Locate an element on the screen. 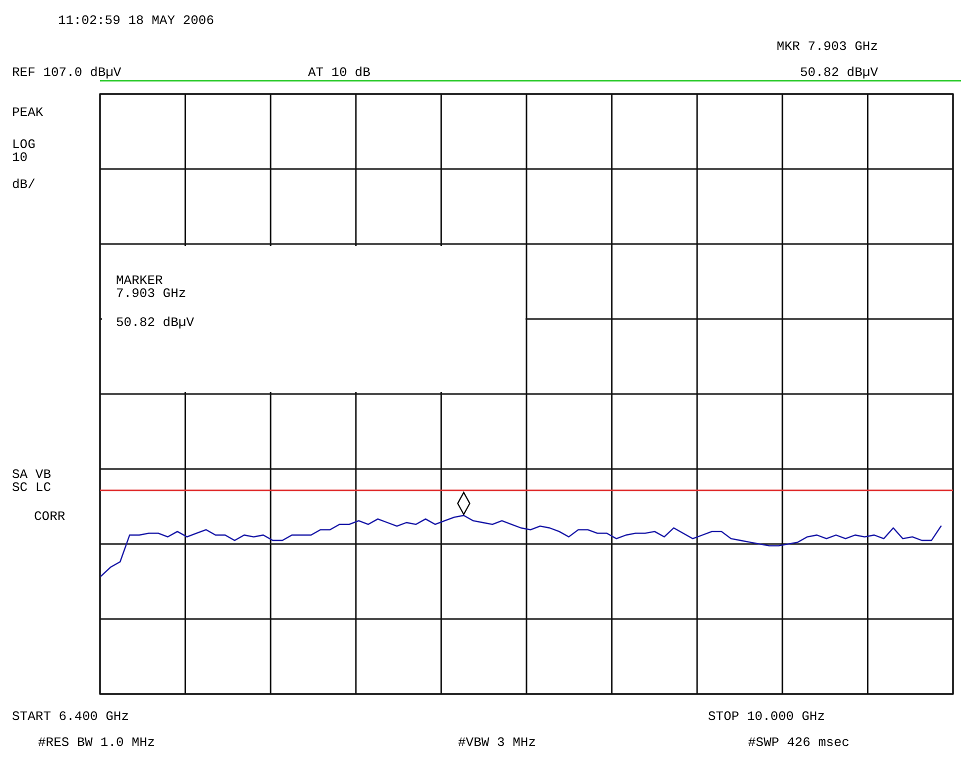 The height and width of the screenshot is (757, 969). text: SA VB is located at coordinates (32, 474).